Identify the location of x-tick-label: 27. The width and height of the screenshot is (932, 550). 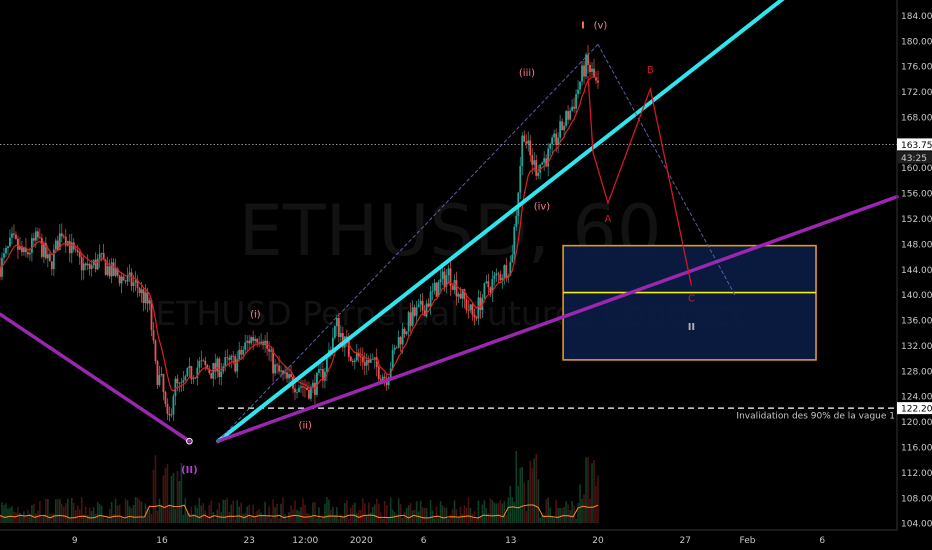
(684, 541).